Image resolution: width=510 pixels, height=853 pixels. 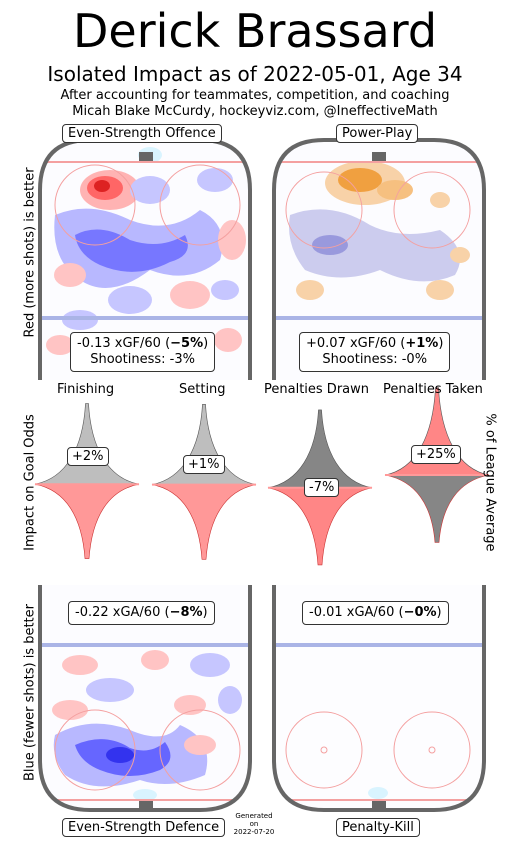 I want to click on pk-label: Penalty-Kill, so click(x=378, y=827).